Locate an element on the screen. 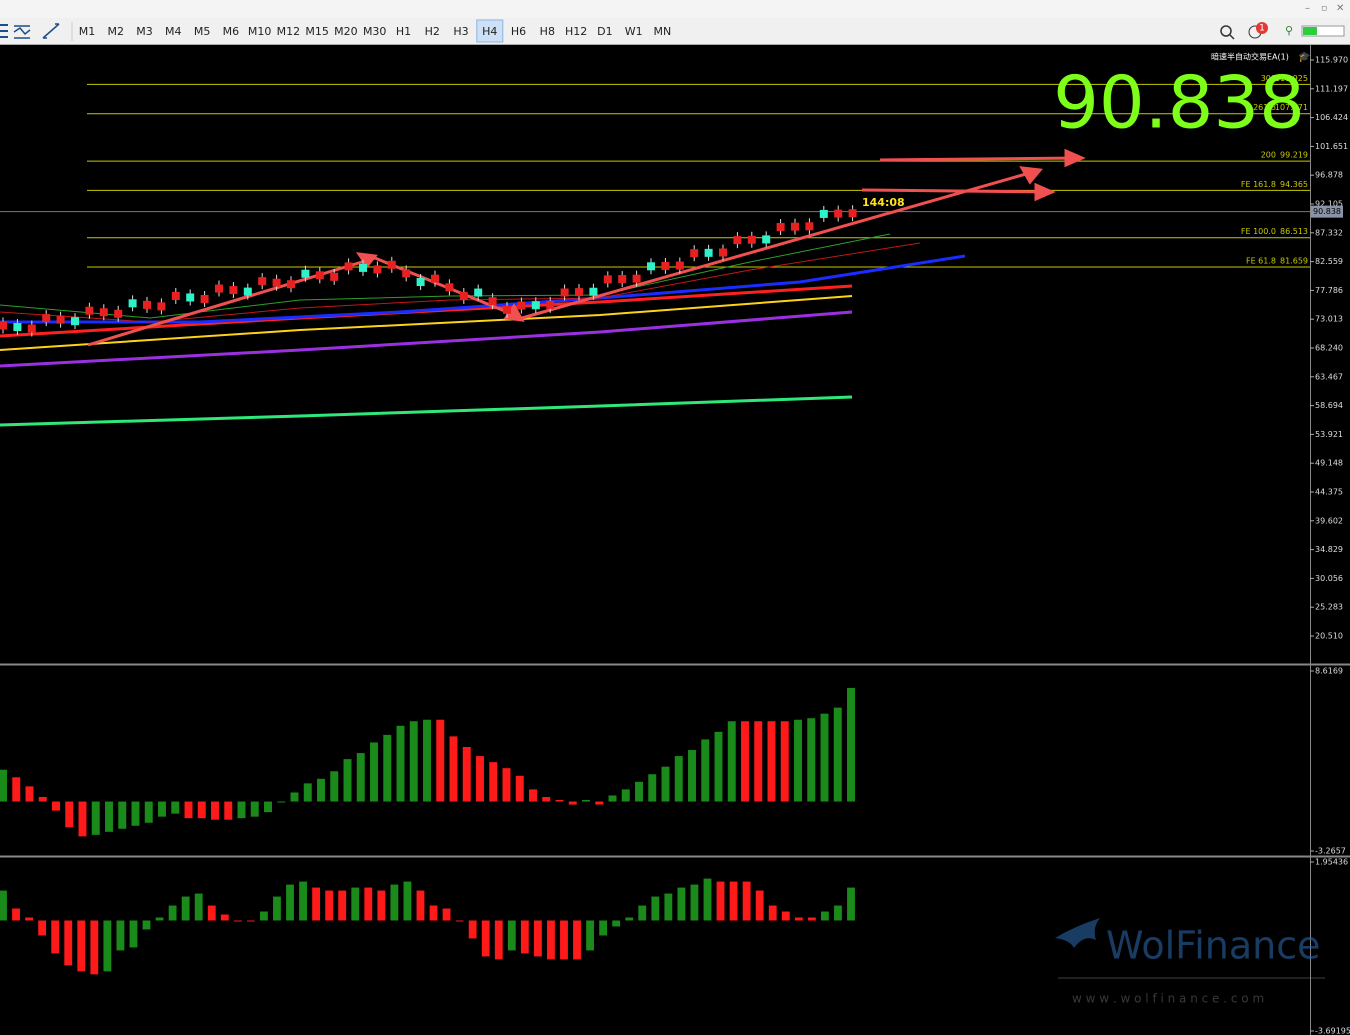  level-name: 200 is located at coordinates (1268, 155).